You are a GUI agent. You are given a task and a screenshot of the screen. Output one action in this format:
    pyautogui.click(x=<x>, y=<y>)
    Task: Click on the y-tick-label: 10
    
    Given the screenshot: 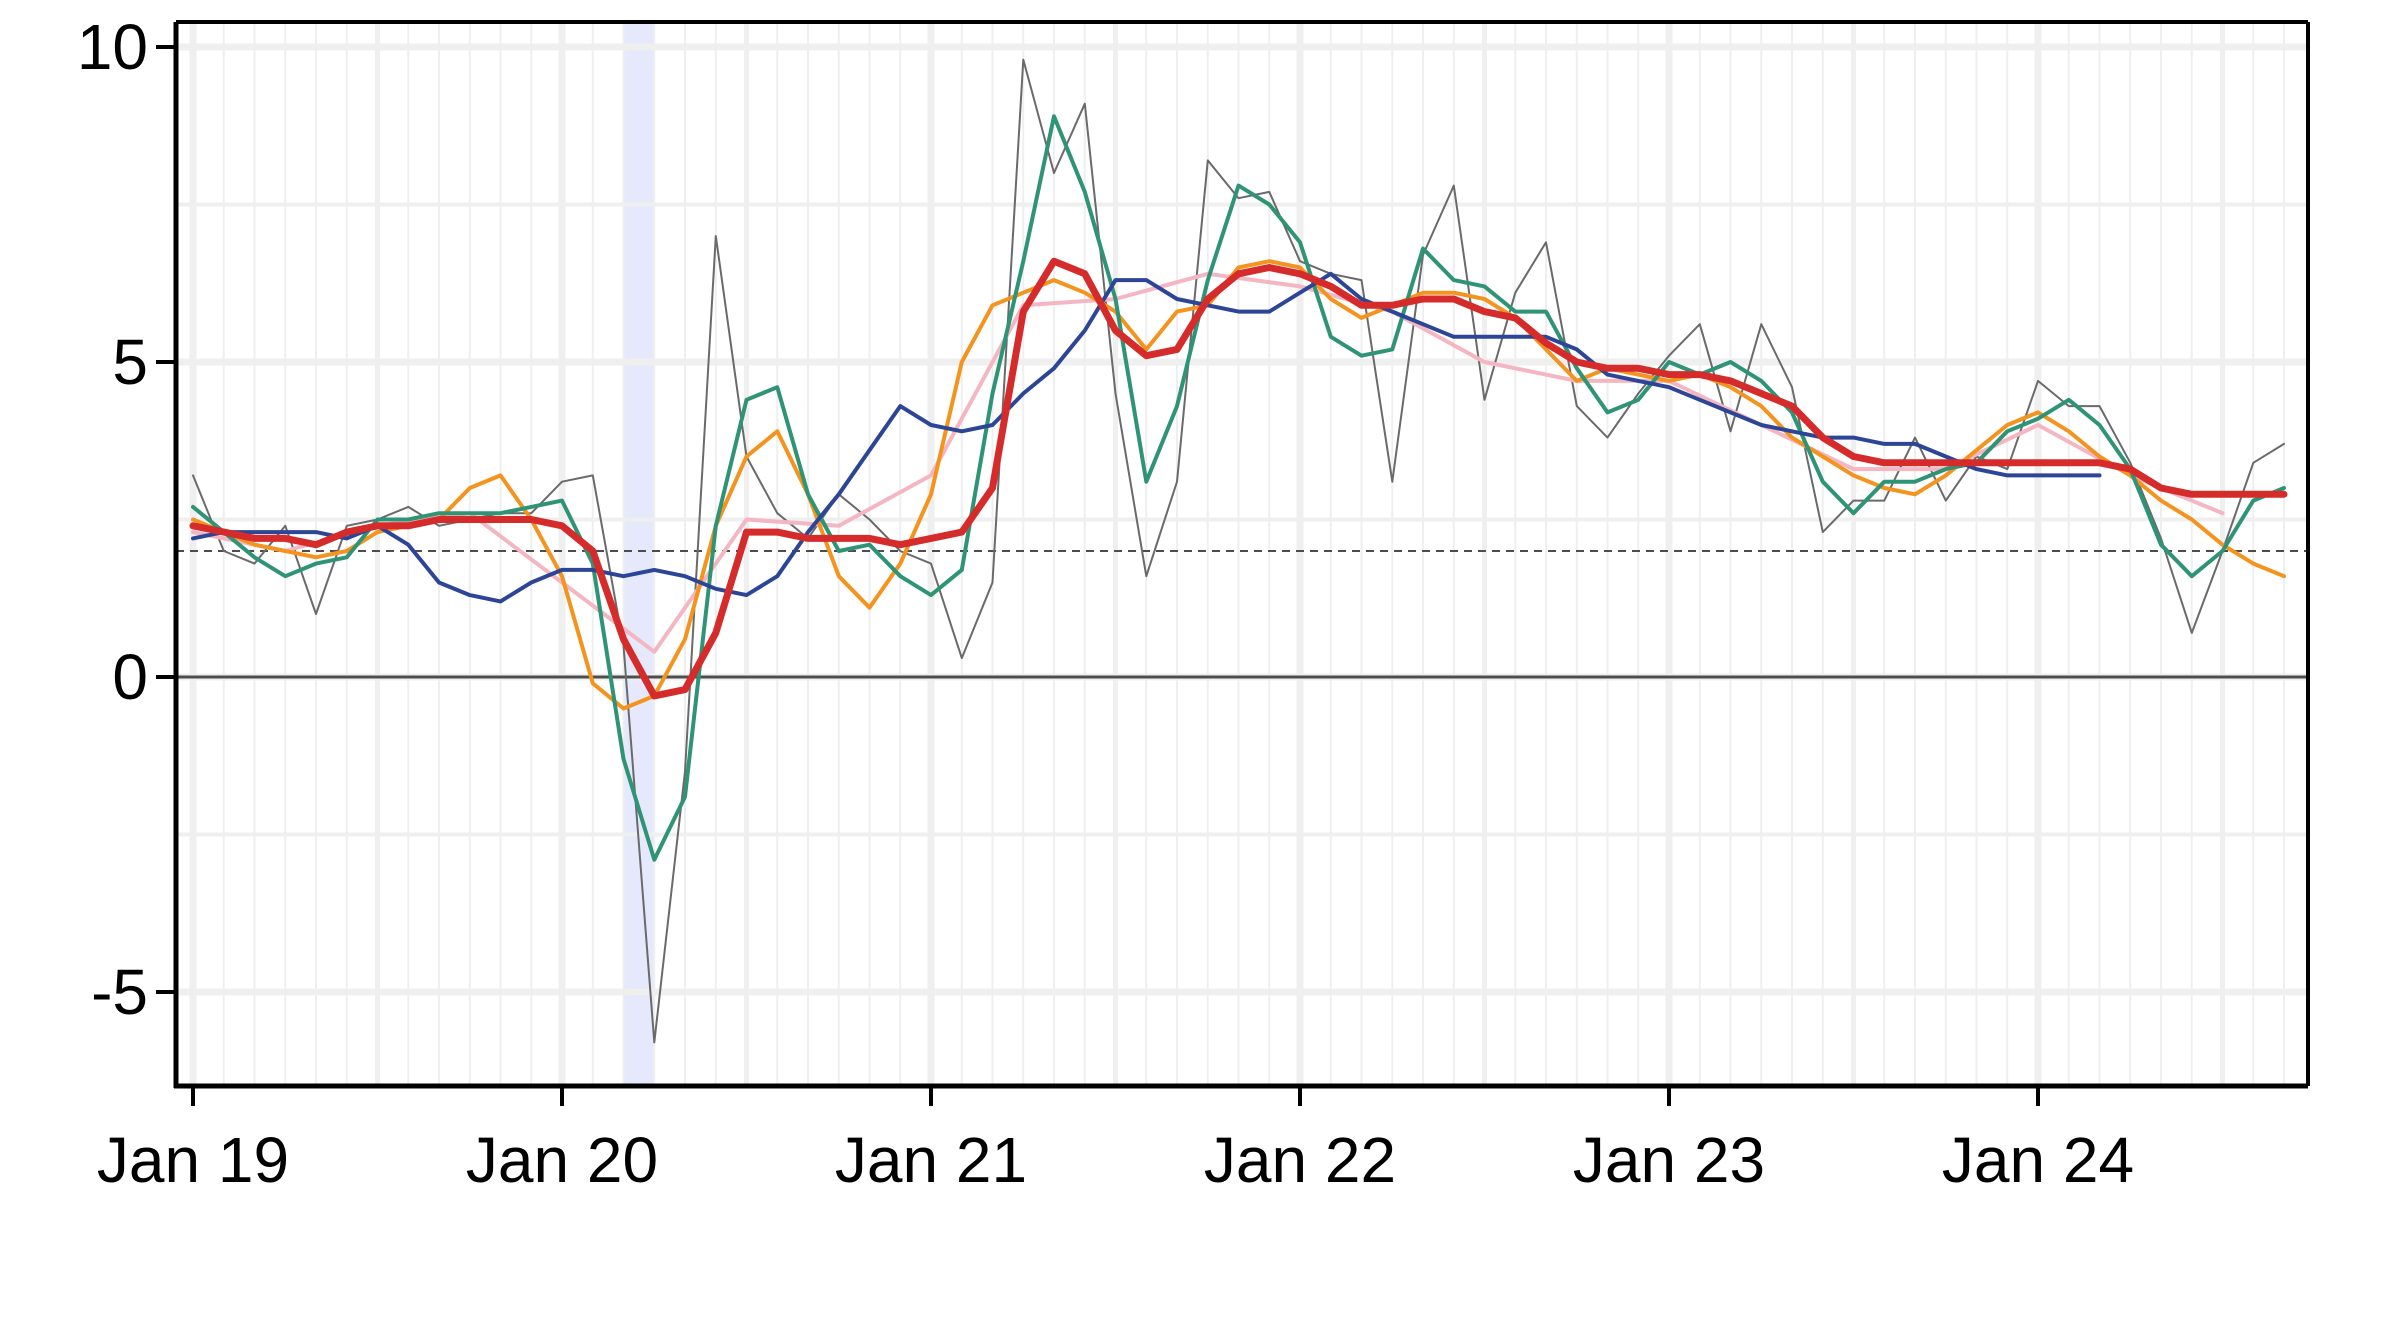 What is the action you would take?
    pyautogui.click(x=112, y=47)
    